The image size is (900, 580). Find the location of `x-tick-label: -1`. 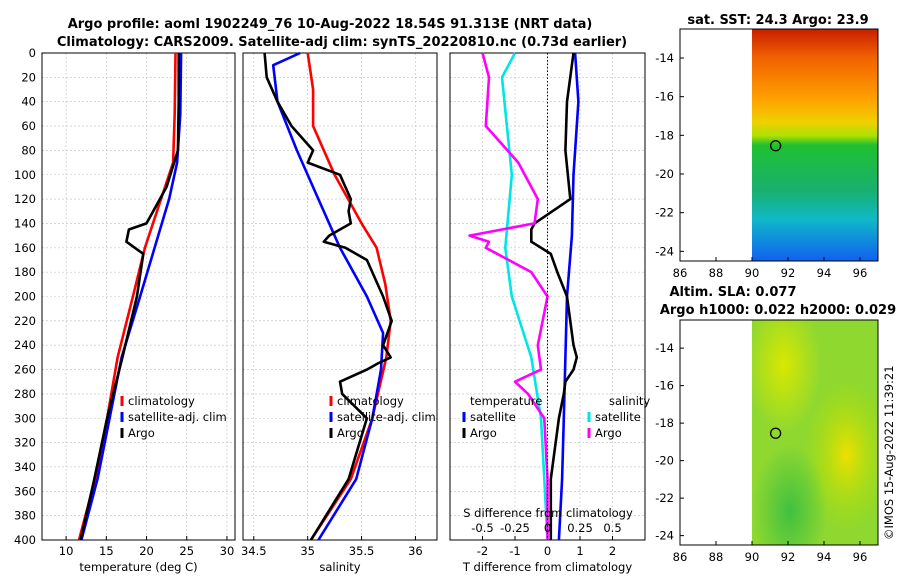

x-tick-label: -1 is located at coordinates (514, 551).